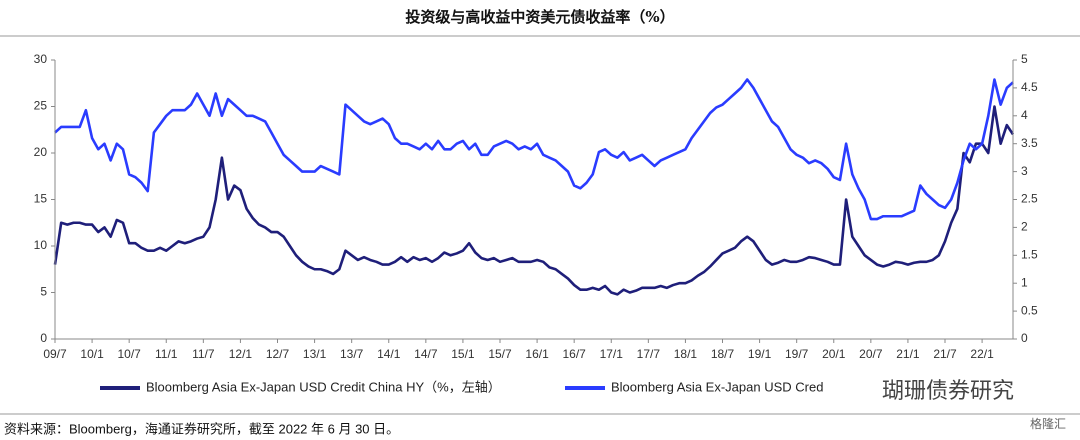  Describe the element at coordinates (55, 354) in the screenshot. I see `x-tick-label: 09/7` at that location.